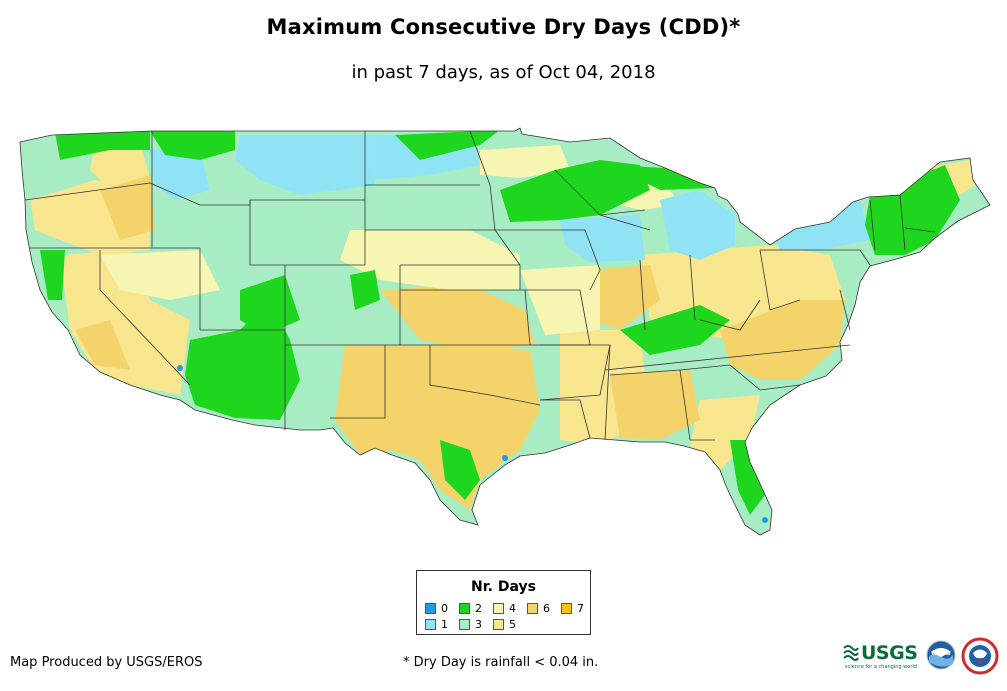  Describe the element at coordinates (444, 608) in the screenshot. I see `legend-label: 0` at that location.